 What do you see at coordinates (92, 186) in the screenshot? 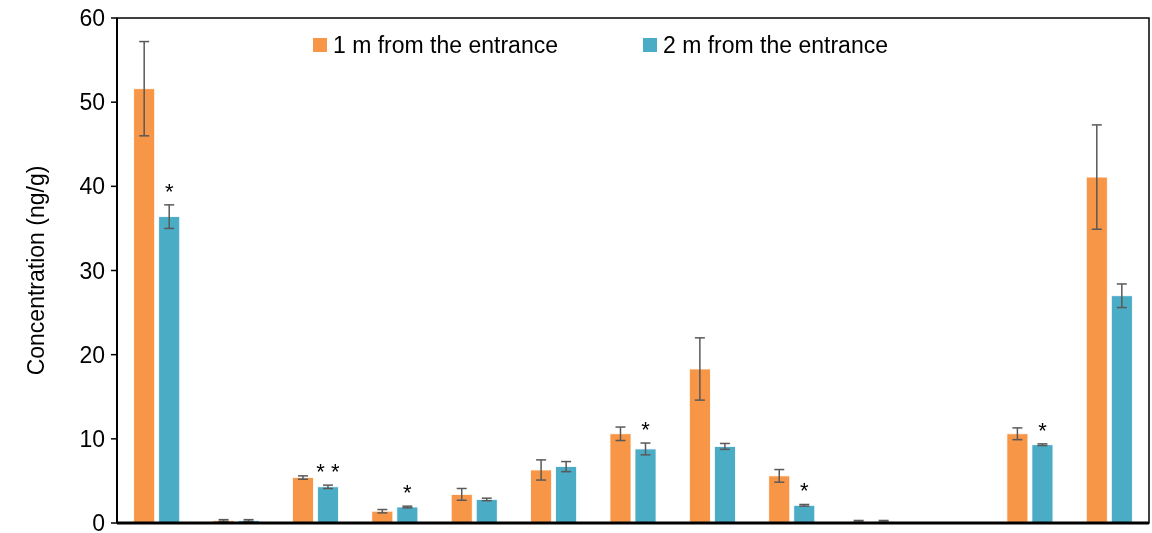
I see `y-tick-label: 40` at bounding box center [92, 186].